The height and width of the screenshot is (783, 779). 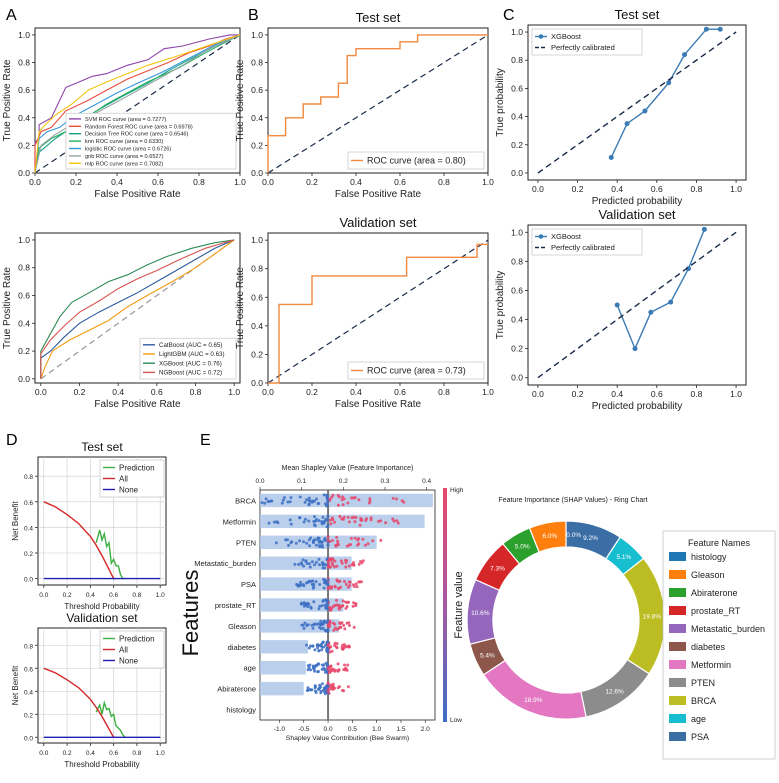 I want to click on d-top-series-line, so click(x=79, y=540).